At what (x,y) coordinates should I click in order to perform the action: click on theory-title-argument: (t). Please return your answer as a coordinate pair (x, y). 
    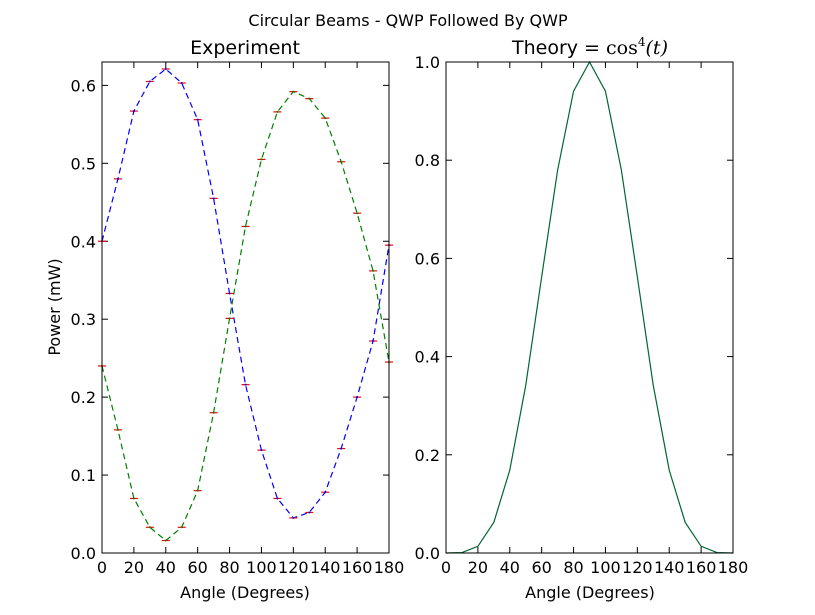
    Looking at the image, I should click on (657, 48).